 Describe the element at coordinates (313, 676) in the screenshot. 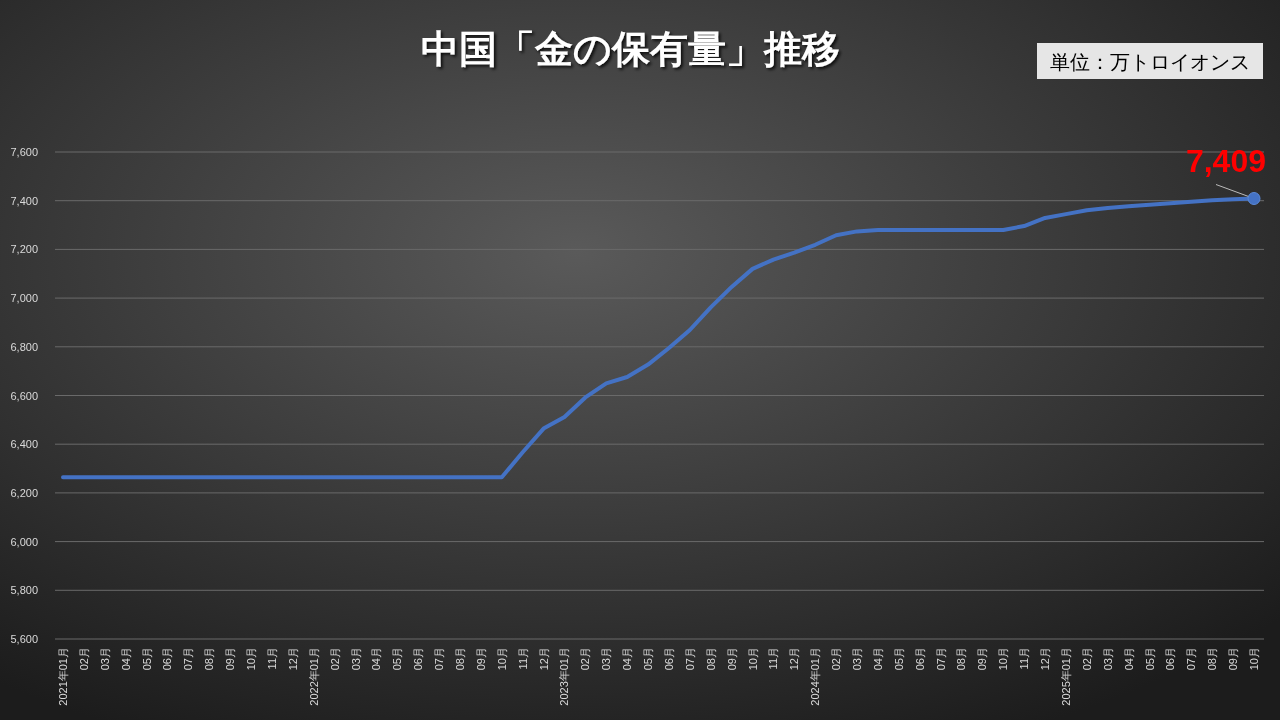

I see `x-tick-label: 2022年01月` at that location.